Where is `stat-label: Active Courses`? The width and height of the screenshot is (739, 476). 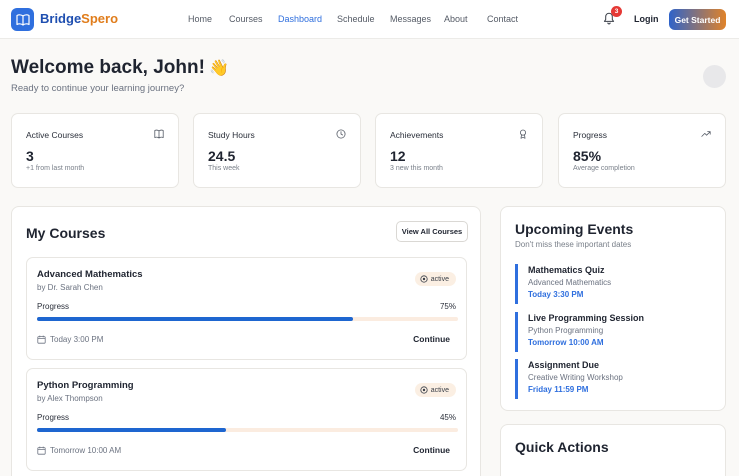
stat-label: Active Courses is located at coordinates (55, 135).